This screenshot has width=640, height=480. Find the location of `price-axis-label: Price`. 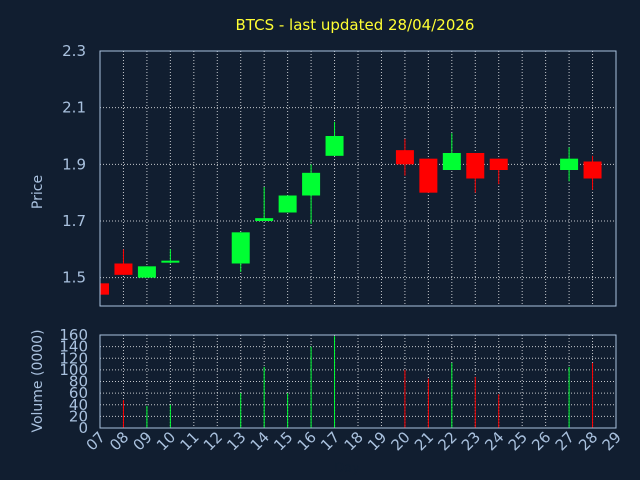

price-axis-label: Price is located at coordinates (38, 192).